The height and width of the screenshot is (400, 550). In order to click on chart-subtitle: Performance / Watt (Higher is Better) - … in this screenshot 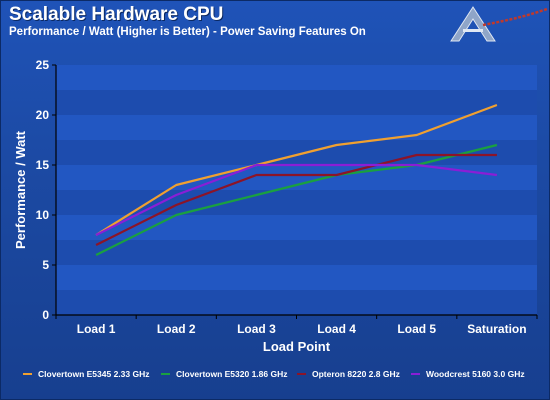, I will do `click(187, 32)`.